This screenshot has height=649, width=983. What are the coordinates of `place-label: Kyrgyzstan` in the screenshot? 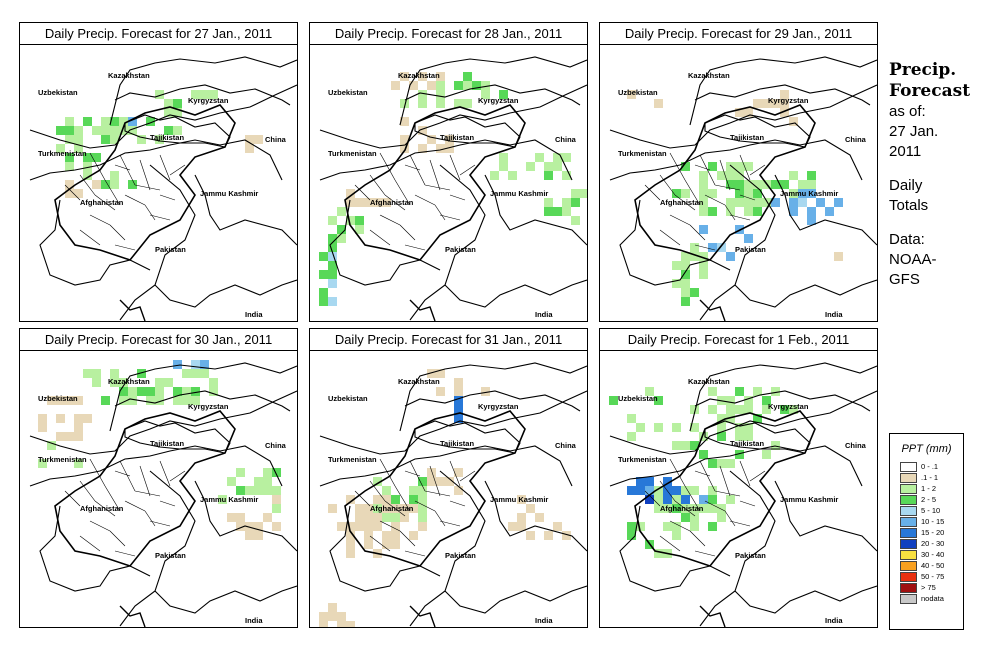 It's located at (788, 406).